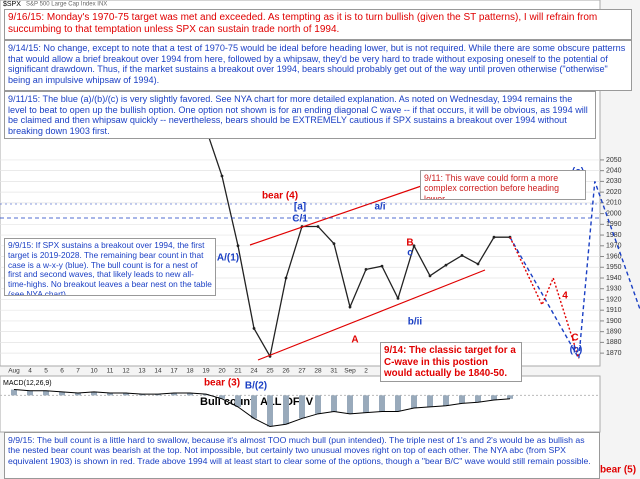 Image resolution: width=640 pixels, height=479 pixels. What do you see at coordinates (618, 470) in the screenshot?
I see `wave-label: bear (5)` at bounding box center [618, 470].